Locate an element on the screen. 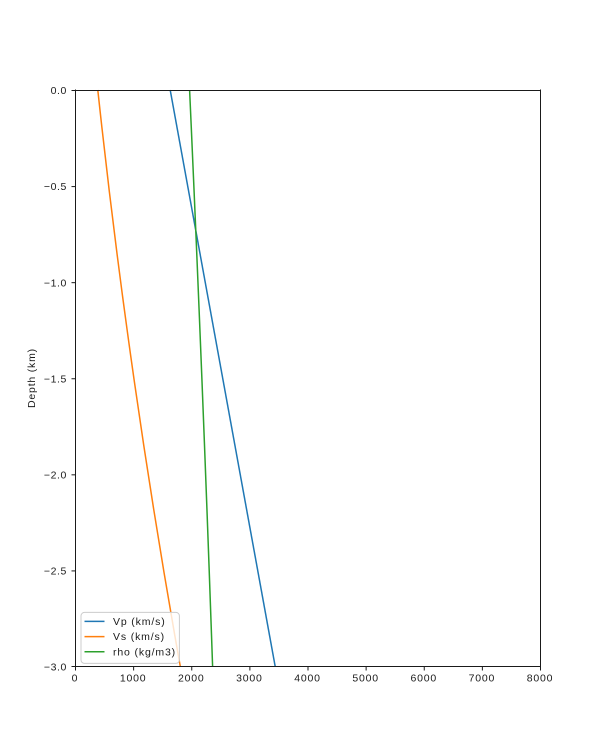  svg-text: 6000 is located at coordinates (423, 679).